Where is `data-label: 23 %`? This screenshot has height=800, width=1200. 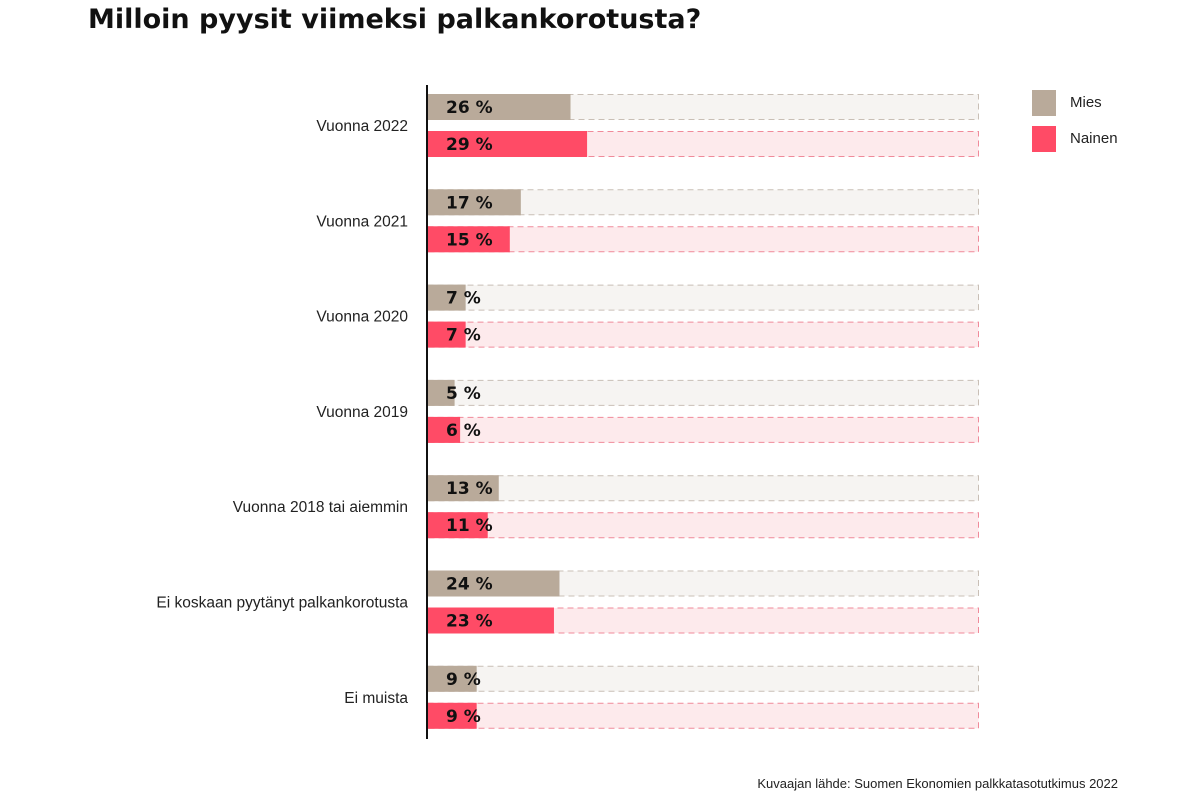
data-label: 23 % is located at coordinates (469, 622).